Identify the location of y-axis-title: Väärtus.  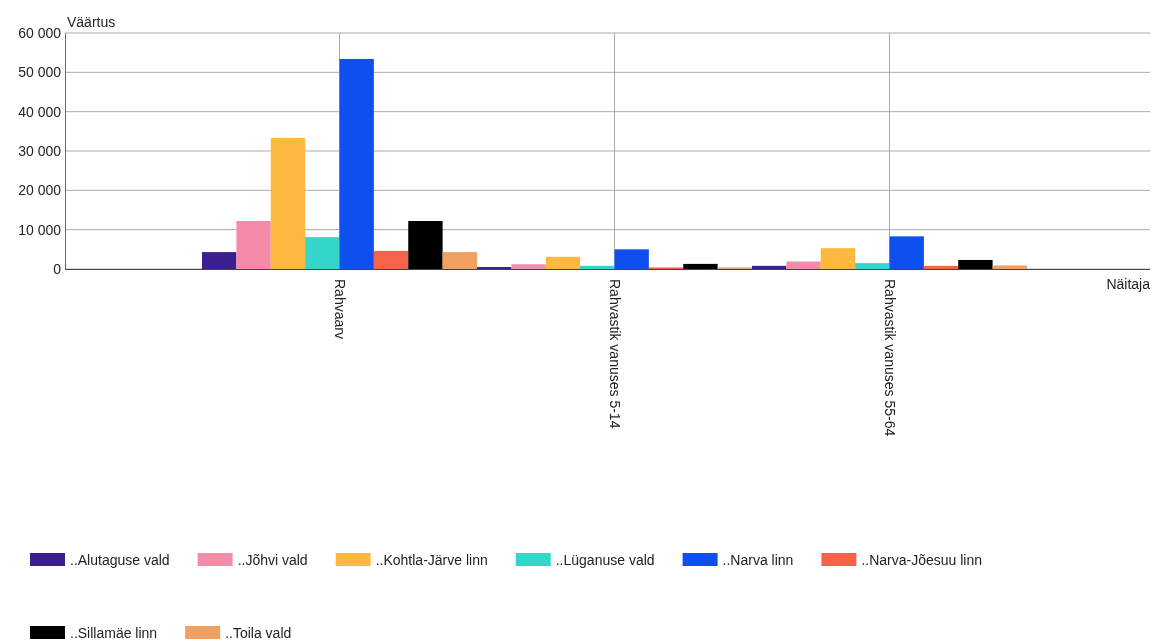
(91, 22).